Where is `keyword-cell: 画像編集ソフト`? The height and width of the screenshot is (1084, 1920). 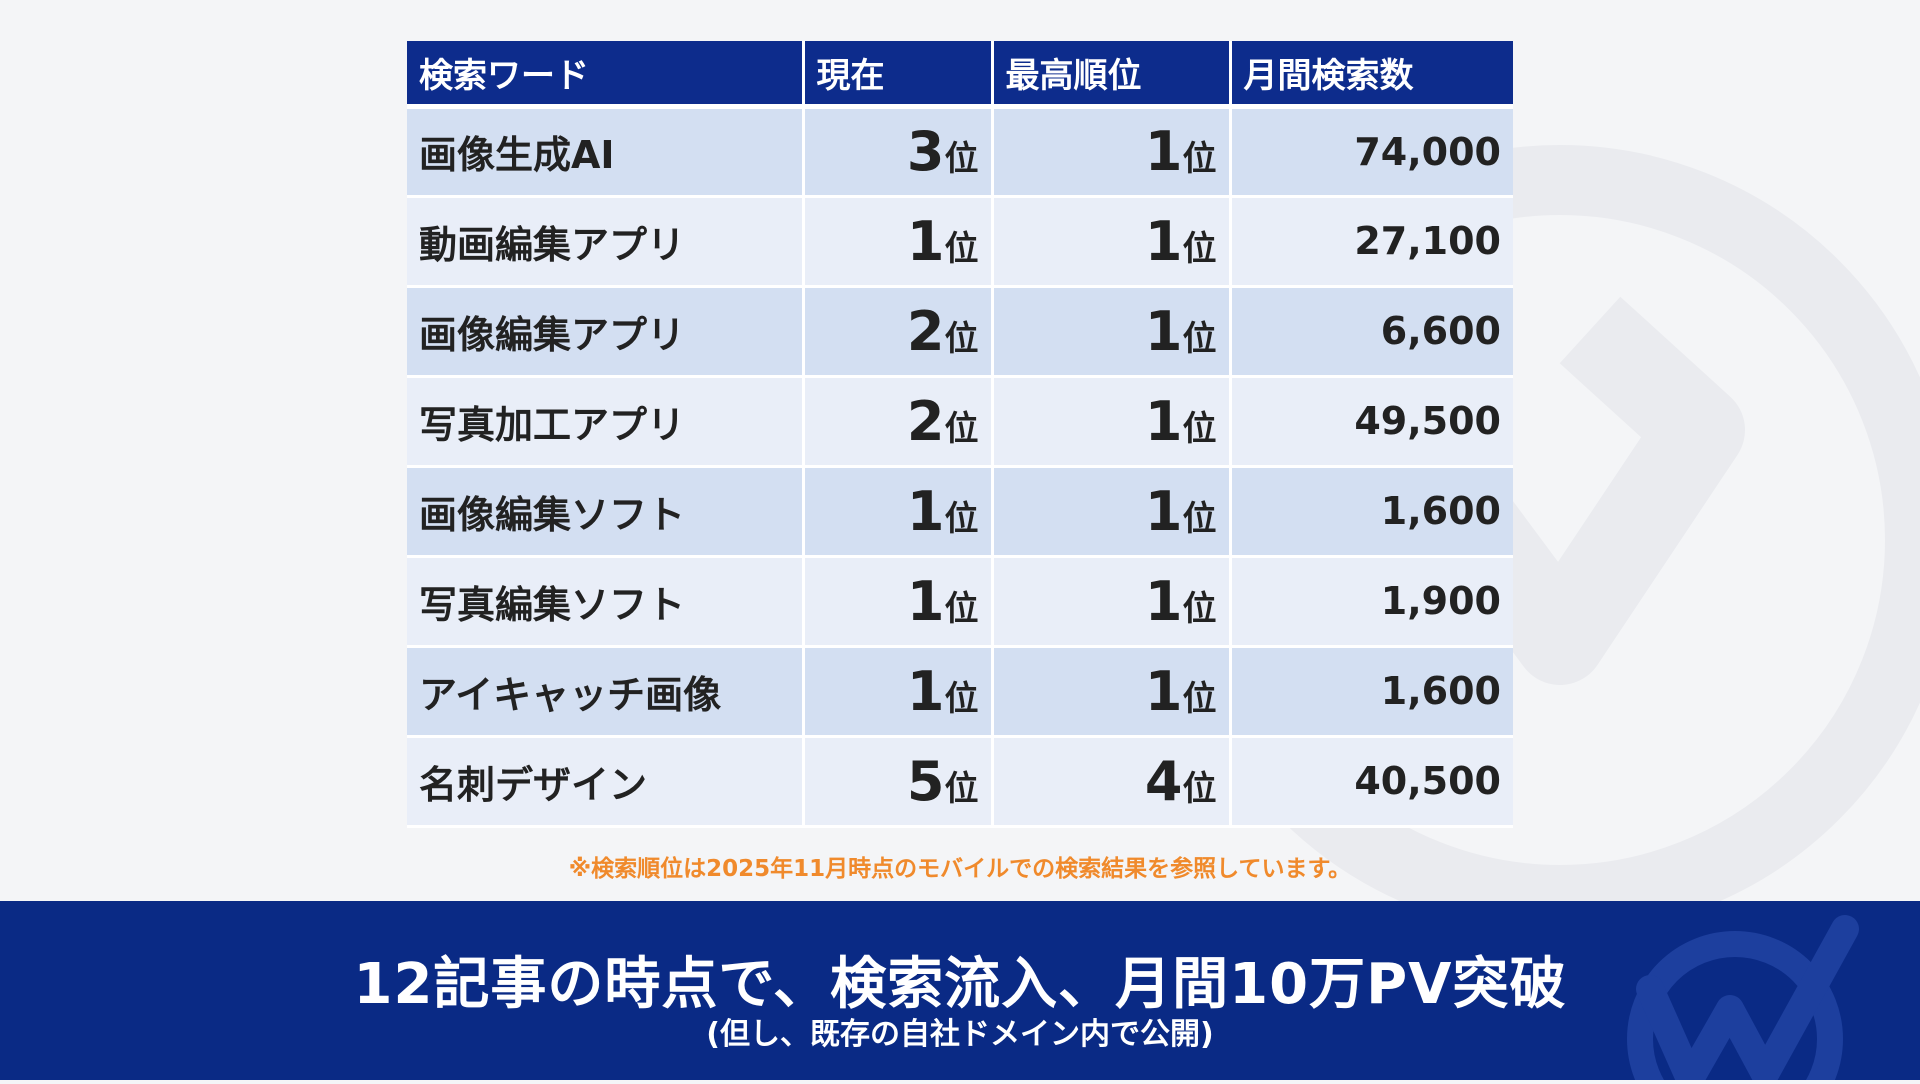
keyword-cell: 画像編集ソフト is located at coordinates (606, 512).